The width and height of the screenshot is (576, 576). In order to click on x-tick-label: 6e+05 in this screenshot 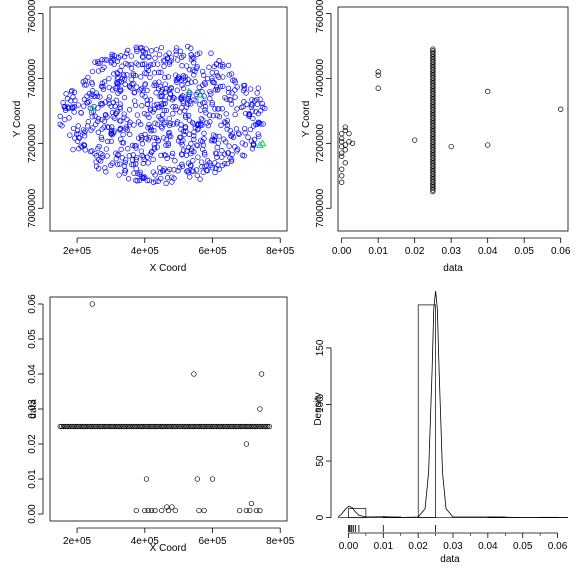, I will do `click(212, 541)`.